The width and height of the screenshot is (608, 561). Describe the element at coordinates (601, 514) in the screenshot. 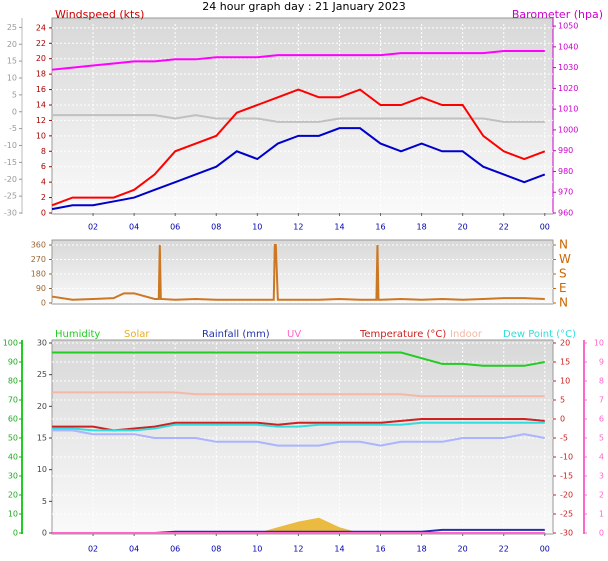

I see `y4-tick-label: 1` at that location.